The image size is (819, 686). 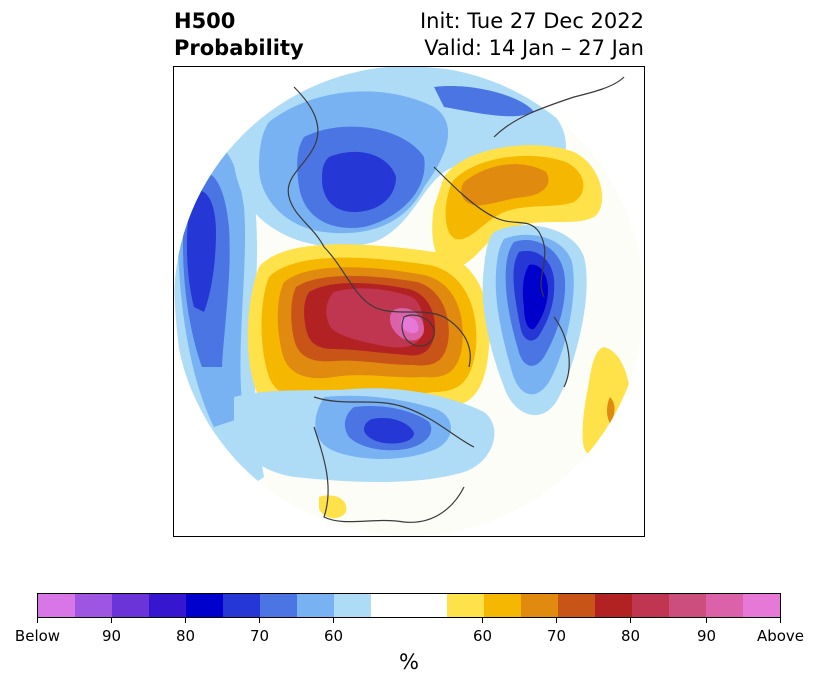 What do you see at coordinates (531, 21) in the screenshot?
I see `init-date: Init: Tue 27 Dec 2022` at bounding box center [531, 21].